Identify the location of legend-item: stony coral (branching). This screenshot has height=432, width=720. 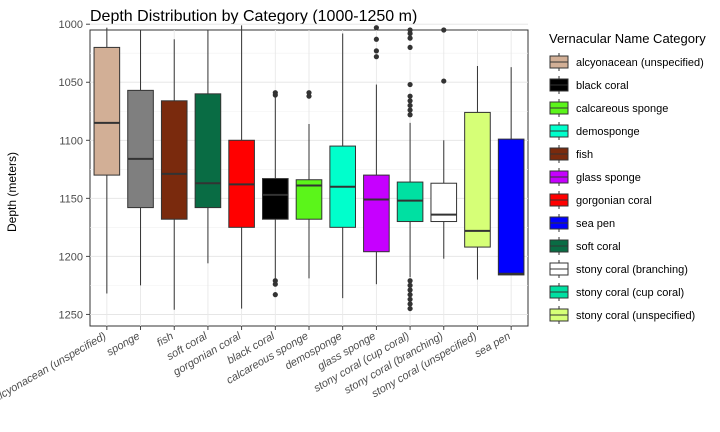
(618, 269).